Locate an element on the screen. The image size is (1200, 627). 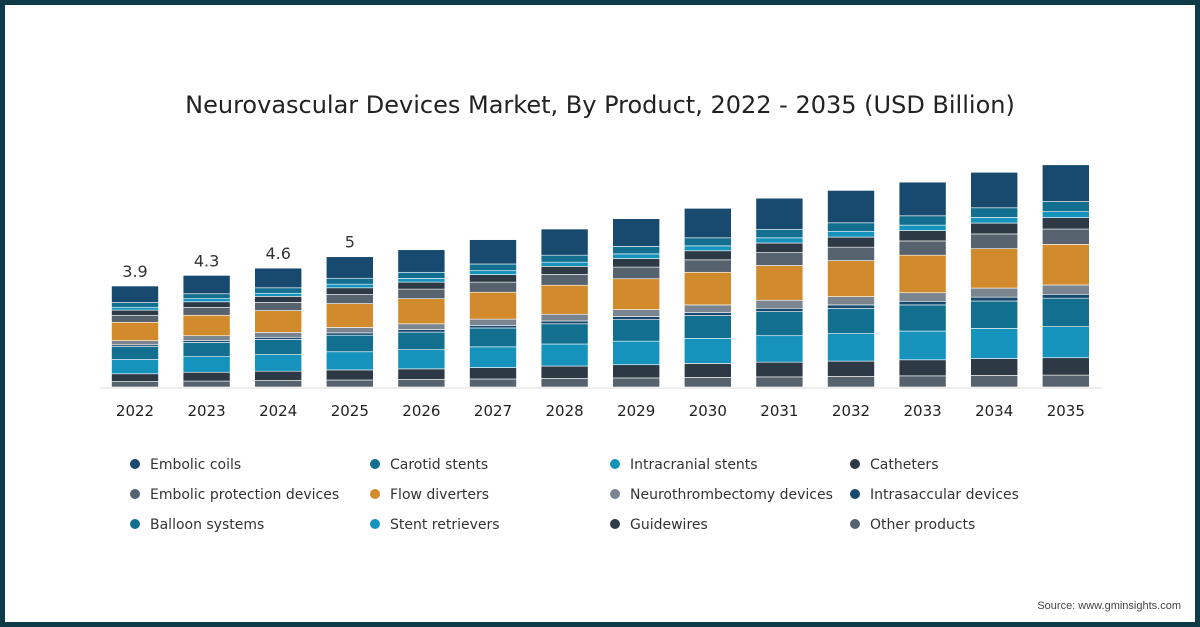
x-tick-label: 2031 is located at coordinates (779, 411).